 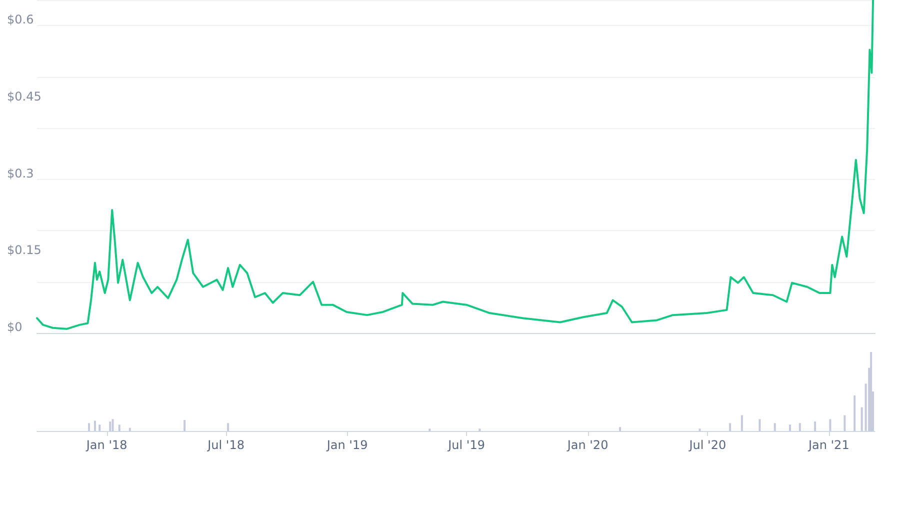 I want to click on y-tick-label: $0, so click(x=14, y=327).